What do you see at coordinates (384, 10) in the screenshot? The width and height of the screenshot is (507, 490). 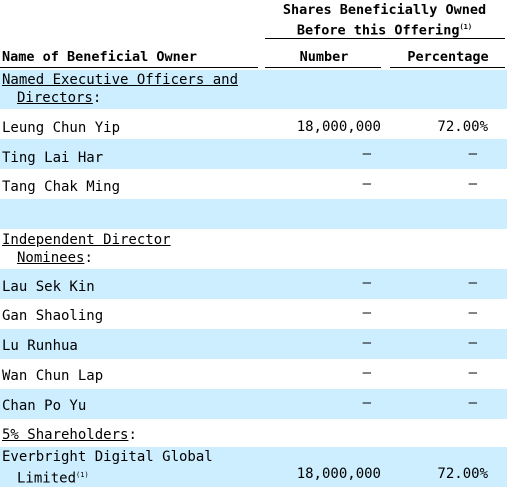 I see `group-header-line1: Shares Beneficially Owned` at bounding box center [384, 10].